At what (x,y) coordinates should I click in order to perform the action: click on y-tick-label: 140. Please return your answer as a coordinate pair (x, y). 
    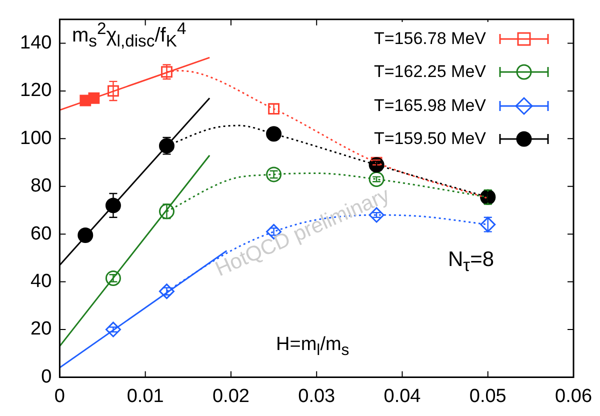
    Looking at the image, I should click on (36, 43).